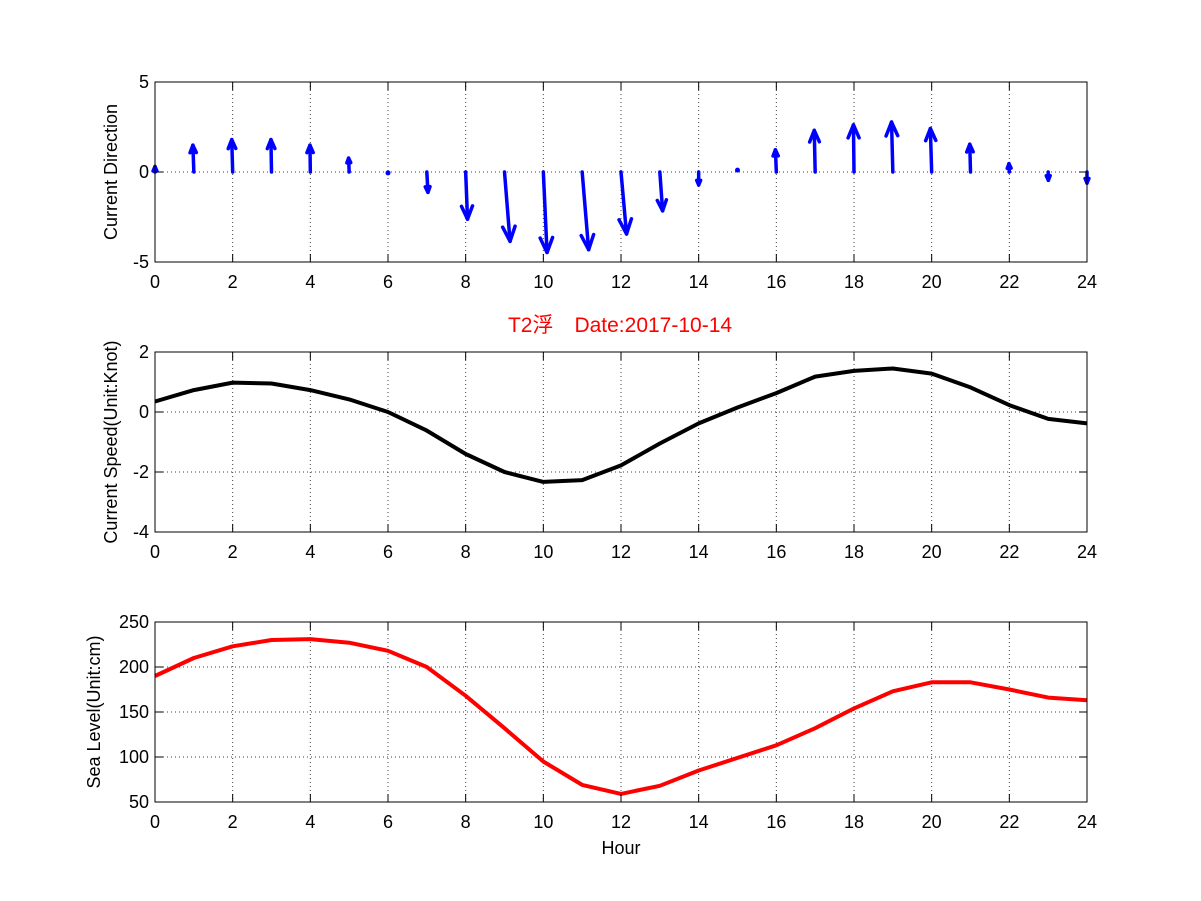 The image size is (1201, 901). Describe the element at coordinates (111, 172) in the screenshot. I see `y-axis-label: Current Direction` at that location.